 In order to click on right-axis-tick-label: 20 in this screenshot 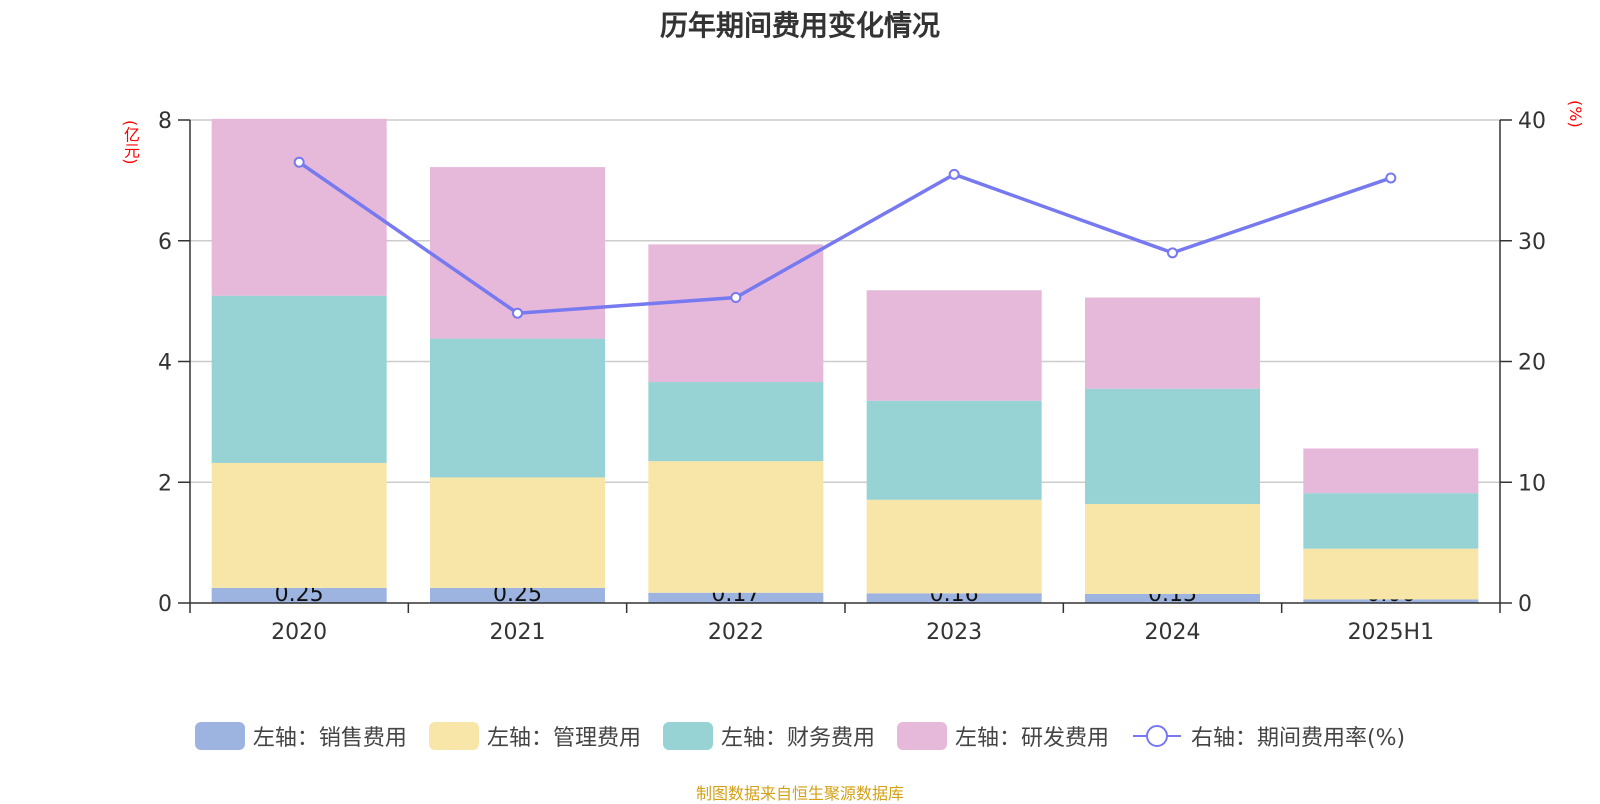, I will do `click(1532, 363)`.